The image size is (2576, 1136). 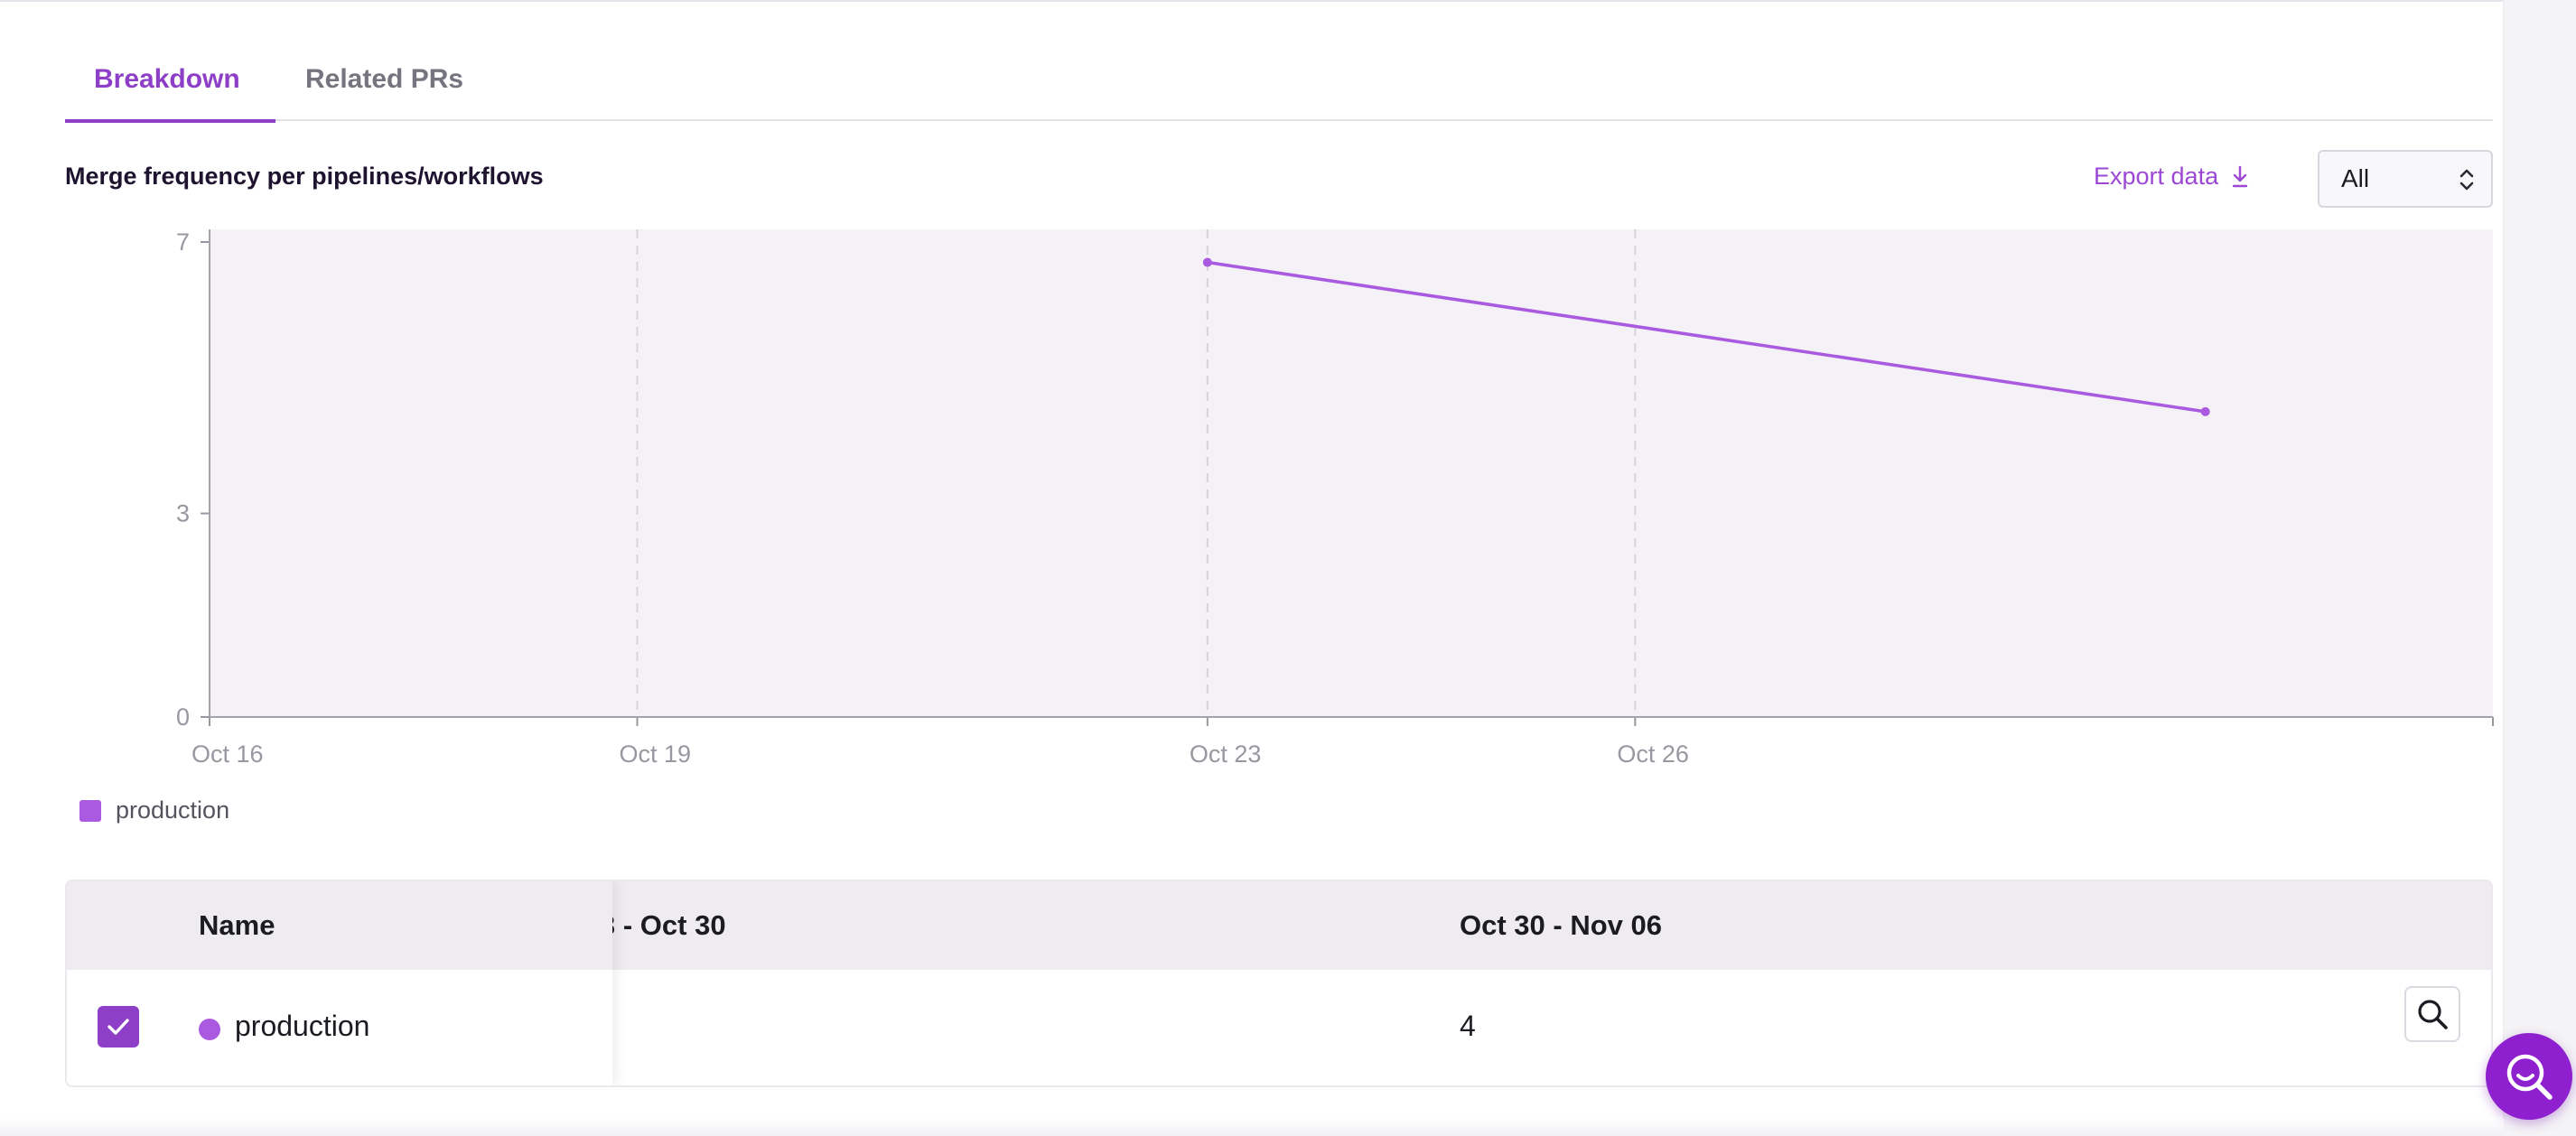 I want to click on legend-label: production, so click(x=173, y=810).